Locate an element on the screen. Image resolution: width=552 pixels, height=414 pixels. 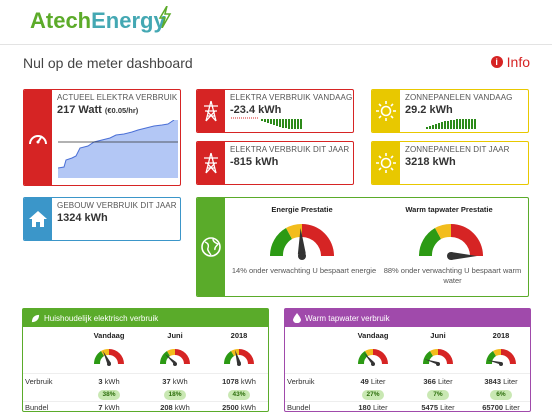
card-prestatie-side is located at coordinates (211, 247).